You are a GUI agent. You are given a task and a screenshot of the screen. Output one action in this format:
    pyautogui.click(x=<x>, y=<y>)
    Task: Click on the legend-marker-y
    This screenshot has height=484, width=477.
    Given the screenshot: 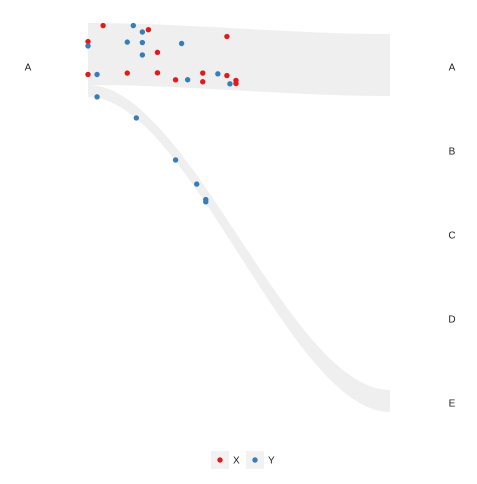 What is the action you would take?
    pyautogui.click(x=255, y=460)
    